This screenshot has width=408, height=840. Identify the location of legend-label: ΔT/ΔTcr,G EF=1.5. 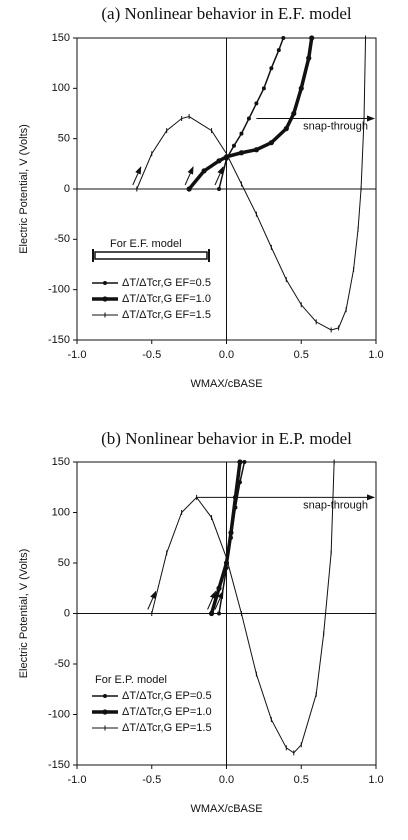
(166, 315).